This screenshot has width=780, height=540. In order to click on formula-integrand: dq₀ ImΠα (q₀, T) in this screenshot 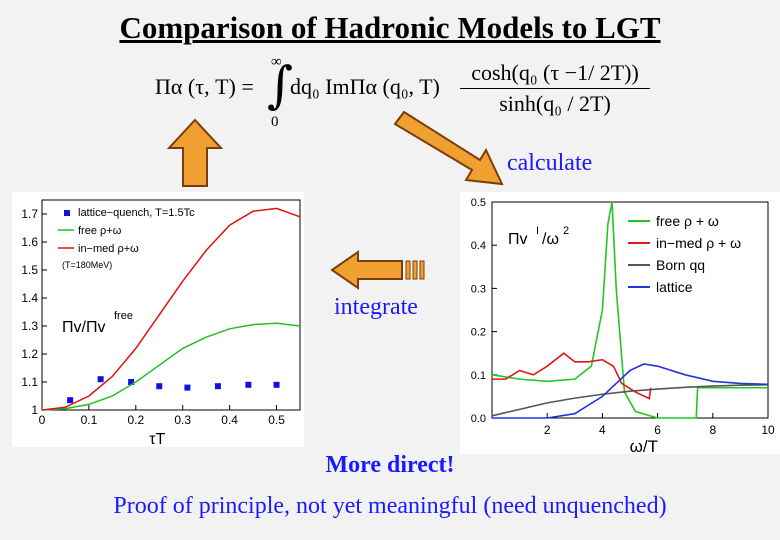, I will do `click(365, 86)`.